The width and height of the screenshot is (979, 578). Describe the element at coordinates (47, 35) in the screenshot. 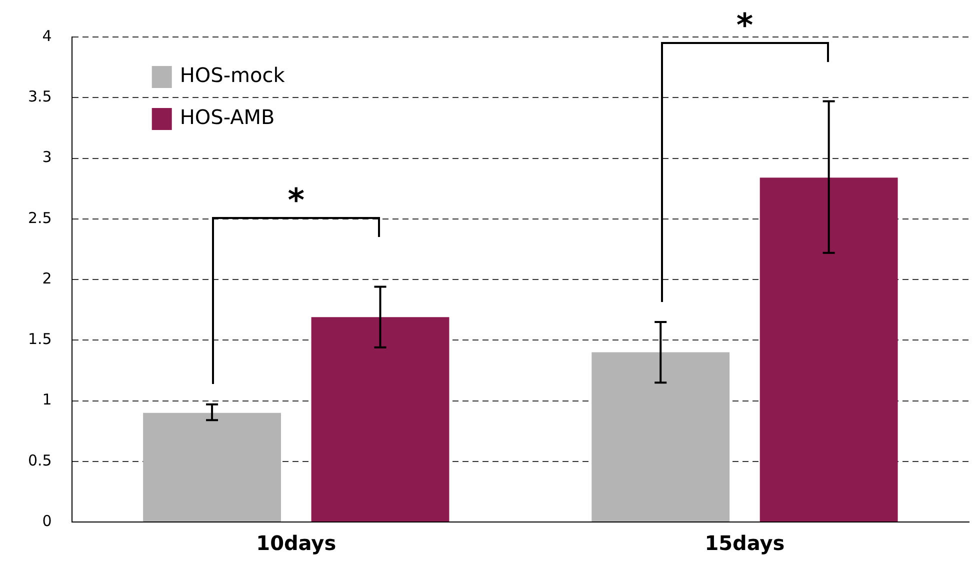

I see `y-tick-label: 4` at that location.